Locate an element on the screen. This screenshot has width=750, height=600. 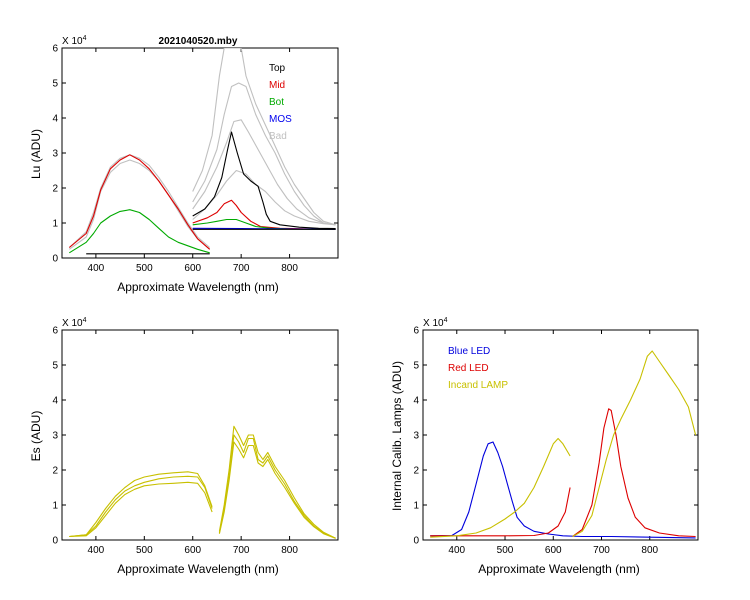
chart-title: 2021040520.mby is located at coordinates (198, 41).